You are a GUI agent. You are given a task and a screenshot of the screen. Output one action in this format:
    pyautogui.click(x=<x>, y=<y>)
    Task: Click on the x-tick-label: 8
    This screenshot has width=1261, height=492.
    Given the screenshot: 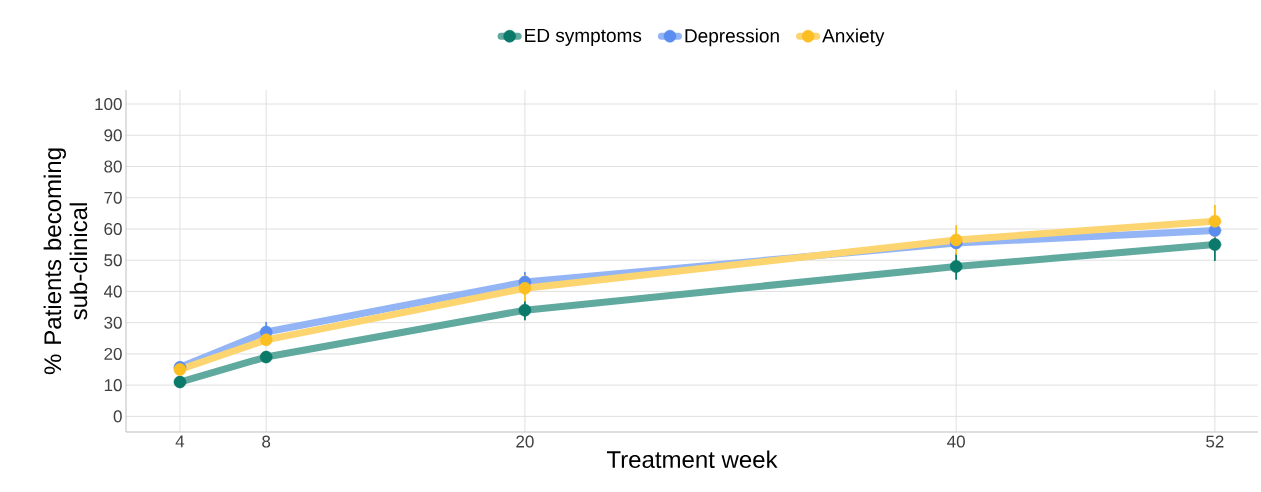 What is the action you would take?
    pyautogui.click(x=266, y=441)
    